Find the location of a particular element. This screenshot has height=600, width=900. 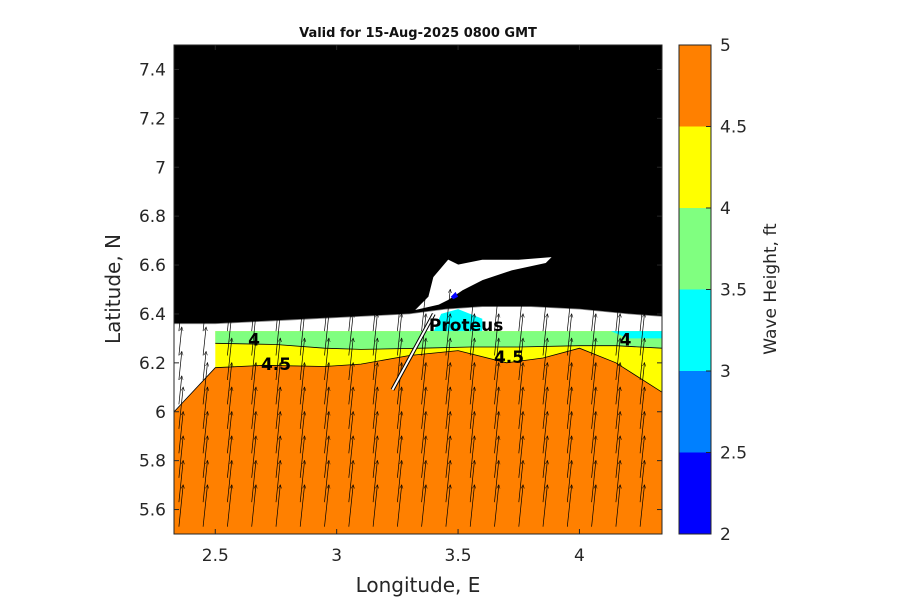

contour-label: 4 is located at coordinates (254, 341).